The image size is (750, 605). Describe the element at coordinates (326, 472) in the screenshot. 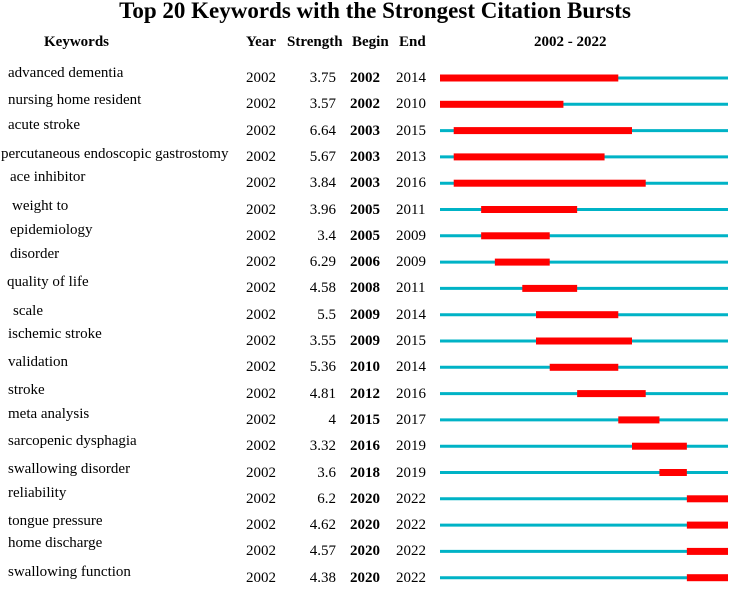

I see `strength-value: 3.6` at that location.